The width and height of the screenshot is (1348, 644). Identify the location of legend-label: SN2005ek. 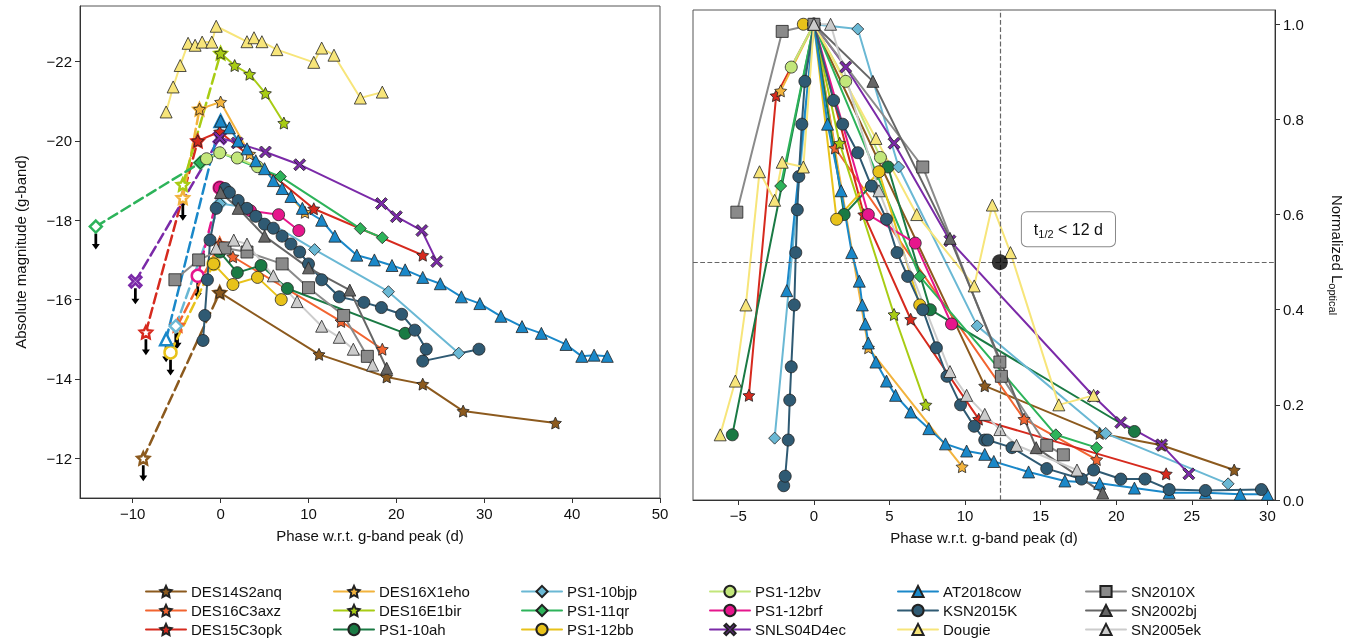
(1166, 629).